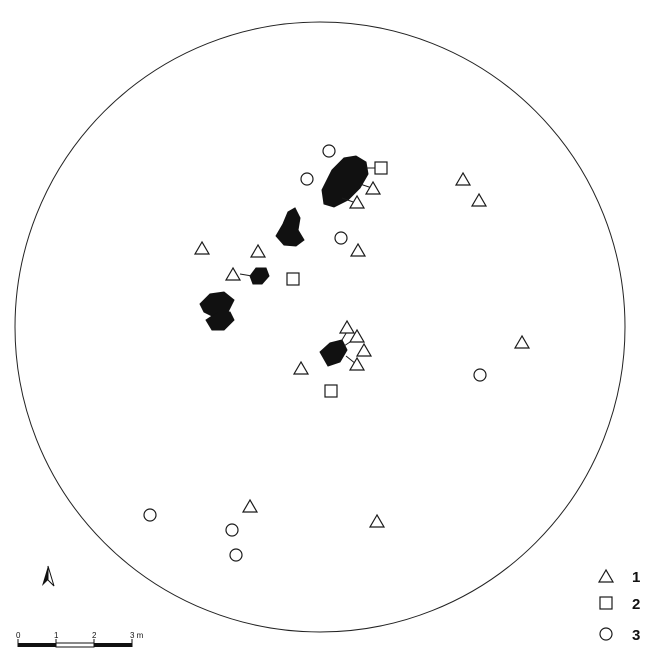  What do you see at coordinates (94, 635) in the screenshot?
I see `scale-label: 2` at bounding box center [94, 635].